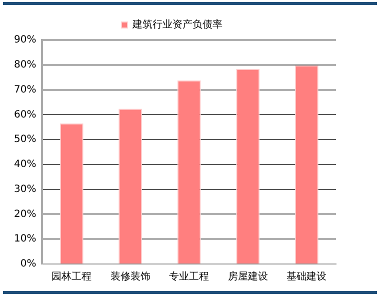  What do you see at coordinates (28, 264) in the screenshot?
I see `y-tick-label: 0%` at bounding box center [28, 264].